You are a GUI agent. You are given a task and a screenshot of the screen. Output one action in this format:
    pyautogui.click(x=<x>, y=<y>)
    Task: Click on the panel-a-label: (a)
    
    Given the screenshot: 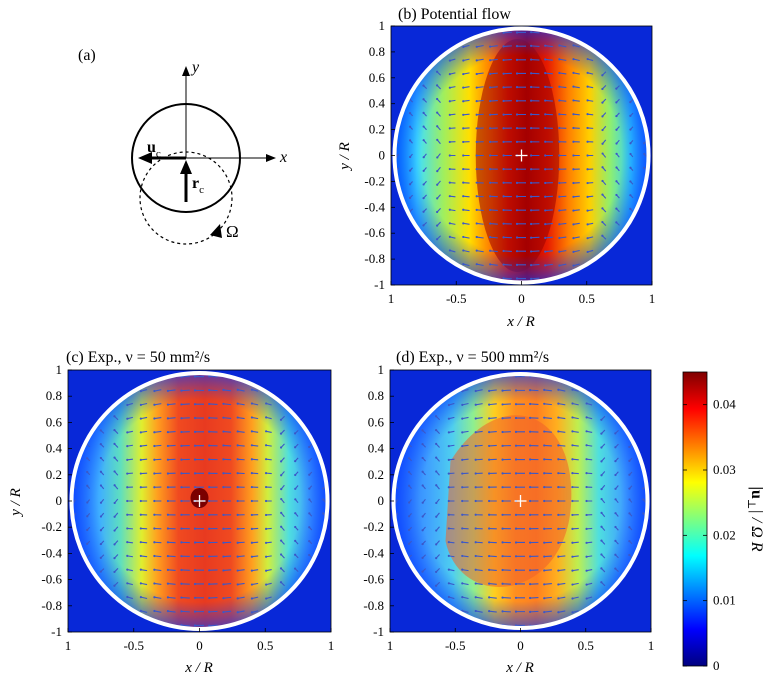 What is the action you would take?
    pyautogui.click(x=87, y=55)
    